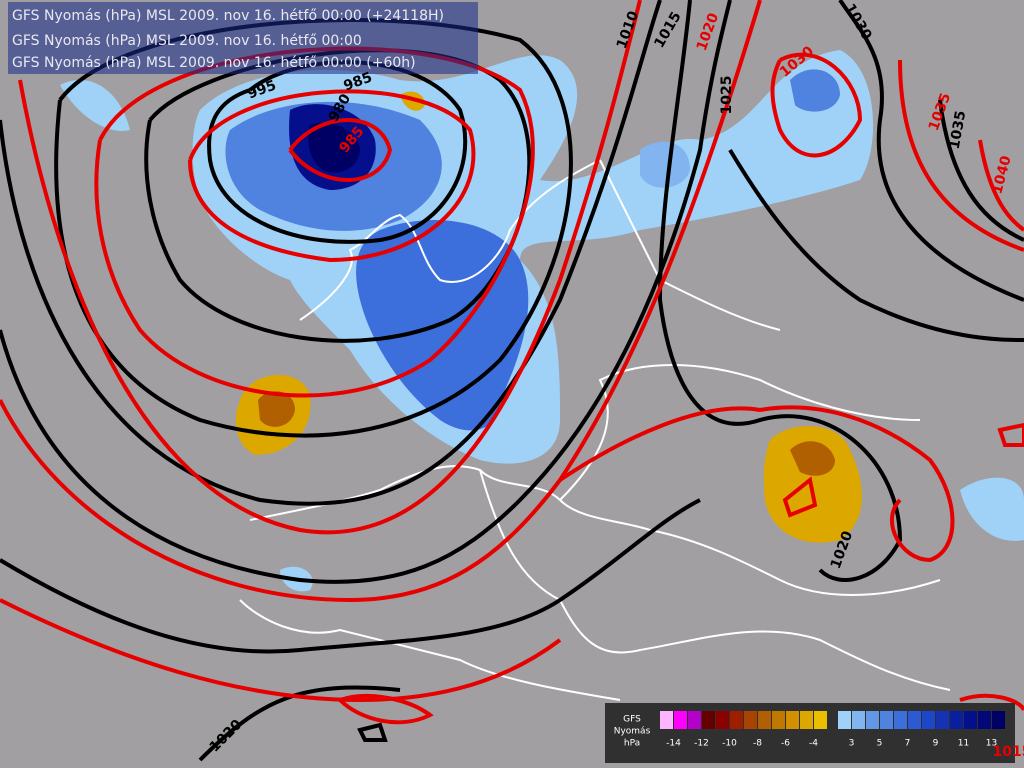 The width and height of the screenshot is (1024, 768). I want to click on isobar-label: 1035, so click(958, 129).